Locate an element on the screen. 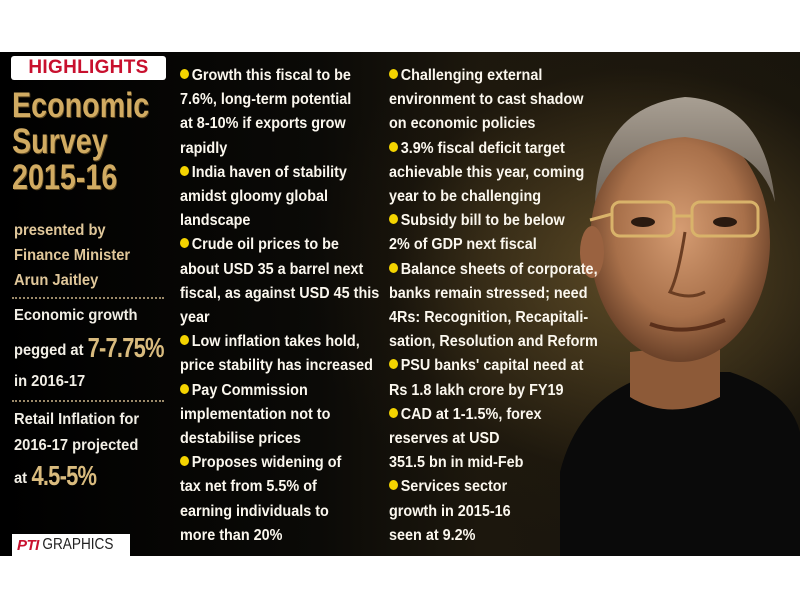 This screenshot has width=800, height=616. highlight-text: CAD at 1-1.5%, forex is located at coordinates (471, 414).